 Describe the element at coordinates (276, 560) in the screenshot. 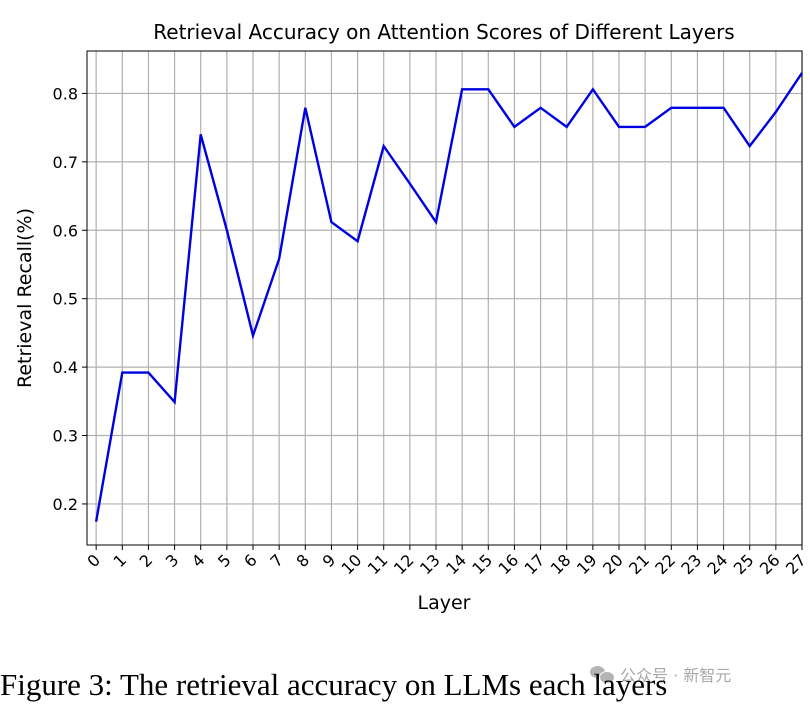

I see `x-tick-label: 7` at that location.